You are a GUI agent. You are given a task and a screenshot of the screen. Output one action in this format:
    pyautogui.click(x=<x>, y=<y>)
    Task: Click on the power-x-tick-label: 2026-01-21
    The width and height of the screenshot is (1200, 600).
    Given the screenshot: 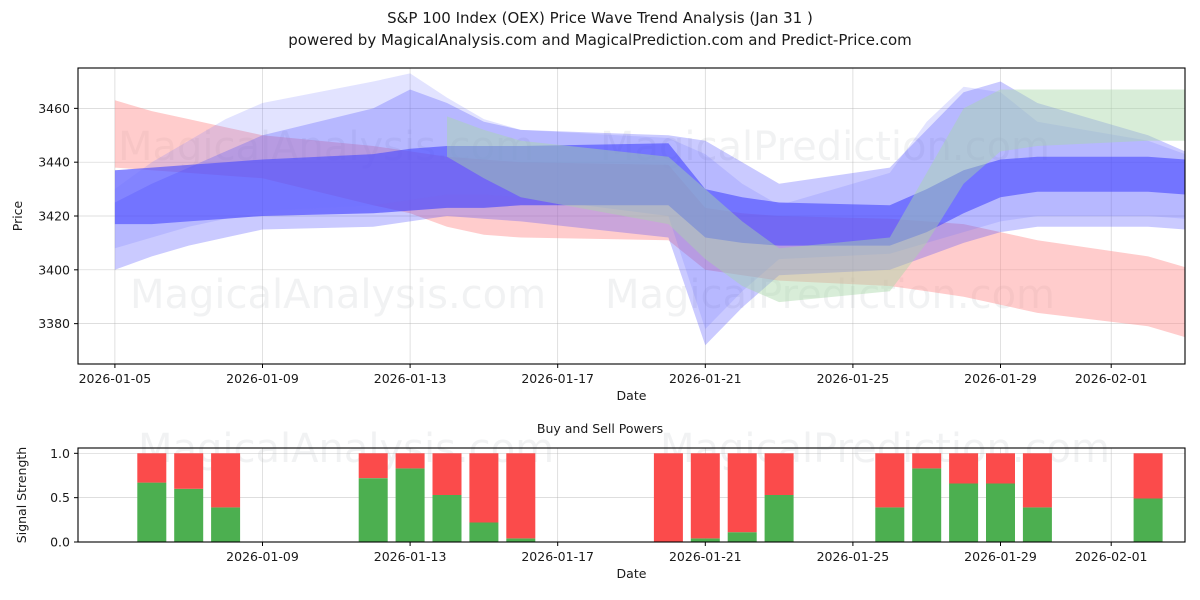 What is the action you would take?
    pyautogui.click(x=705, y=556)
    